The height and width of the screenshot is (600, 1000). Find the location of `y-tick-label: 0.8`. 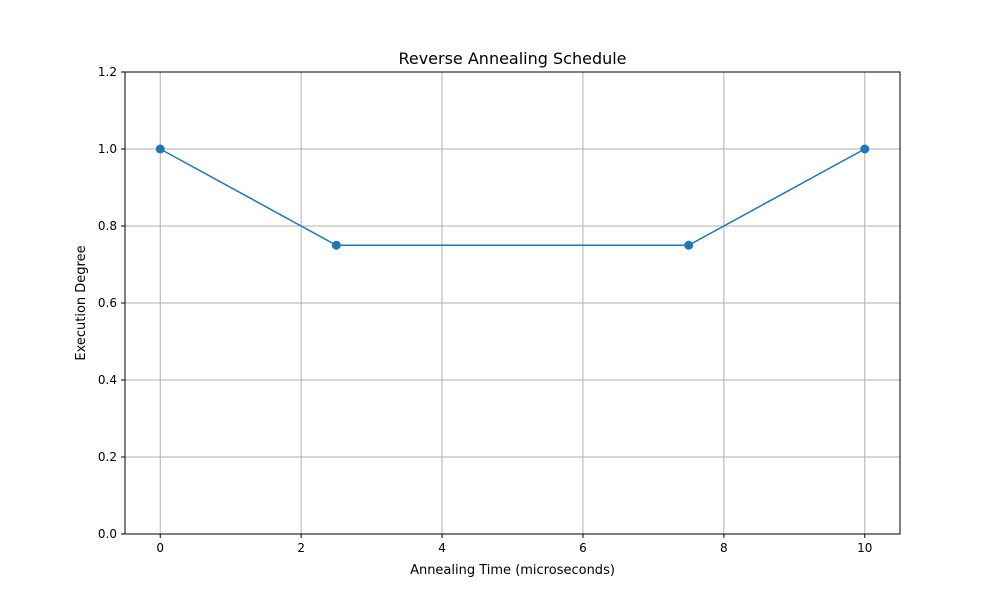

y-tick-label: 0.8 is located at coordinates (107, 226).